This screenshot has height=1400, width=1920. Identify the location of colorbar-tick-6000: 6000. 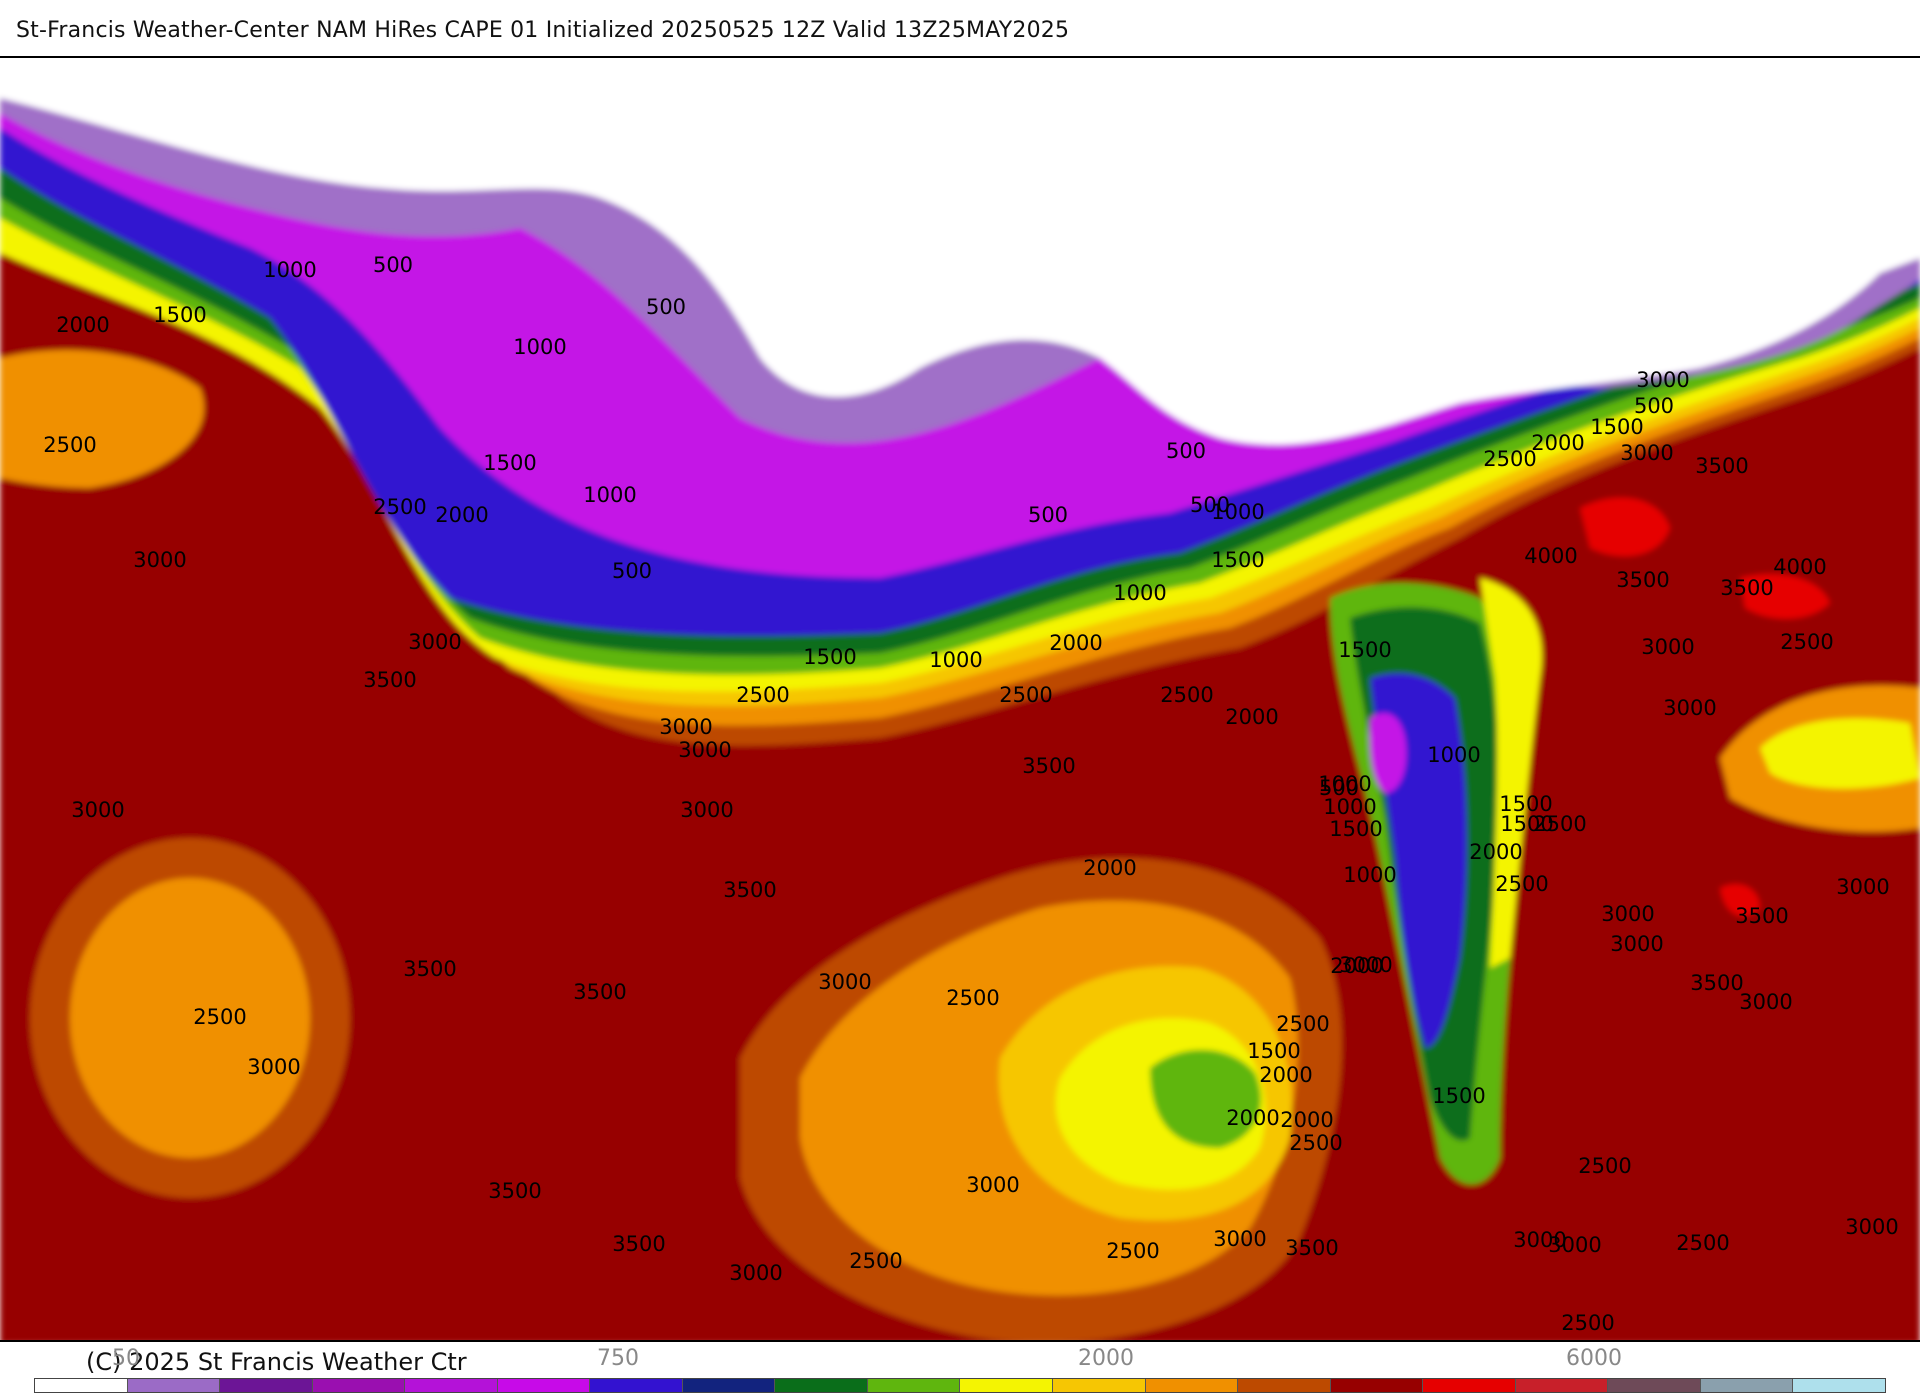
(1594, 1358).